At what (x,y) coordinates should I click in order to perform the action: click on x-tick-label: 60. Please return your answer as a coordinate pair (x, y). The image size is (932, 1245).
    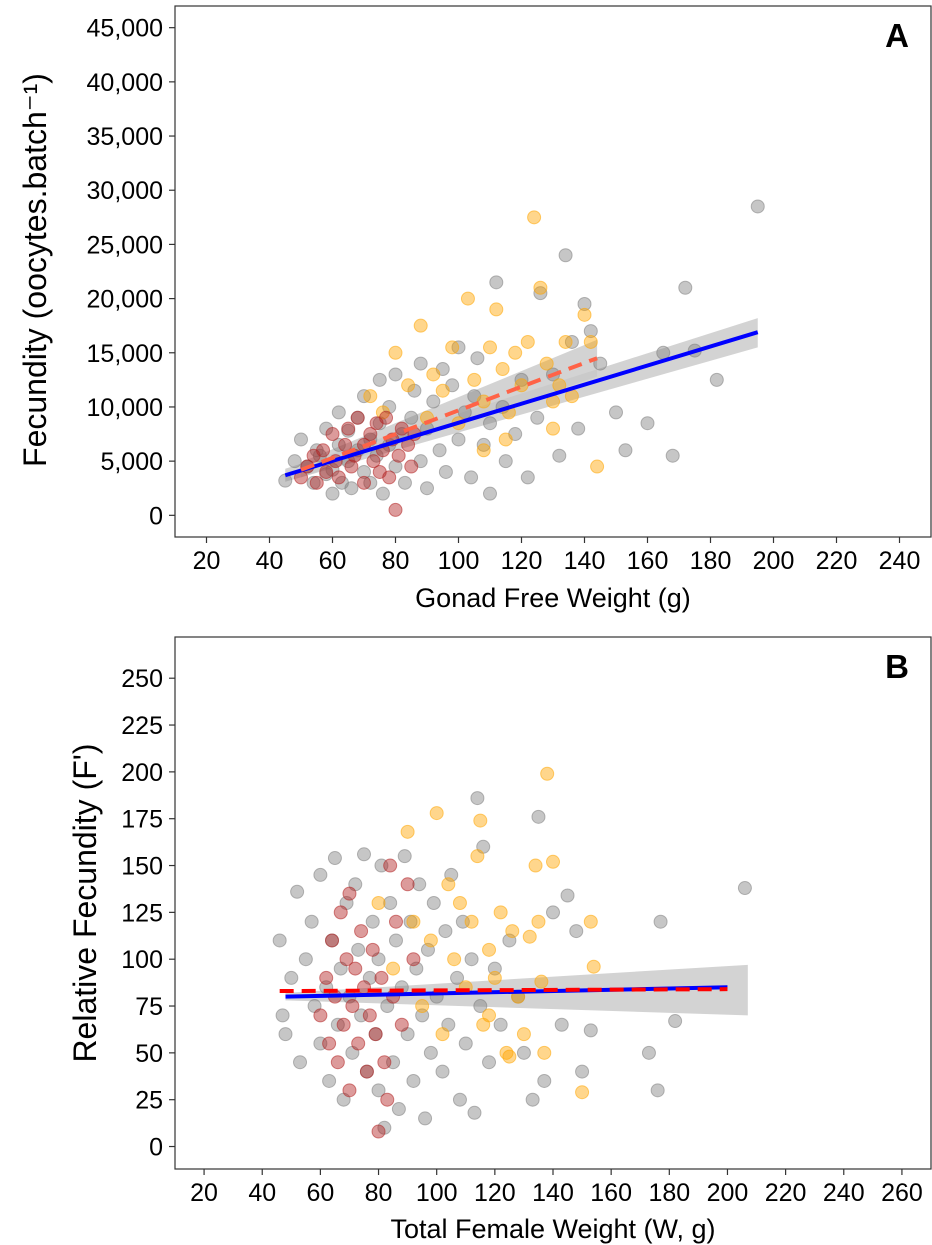
    Looking at the image, I should click on (333, 561).